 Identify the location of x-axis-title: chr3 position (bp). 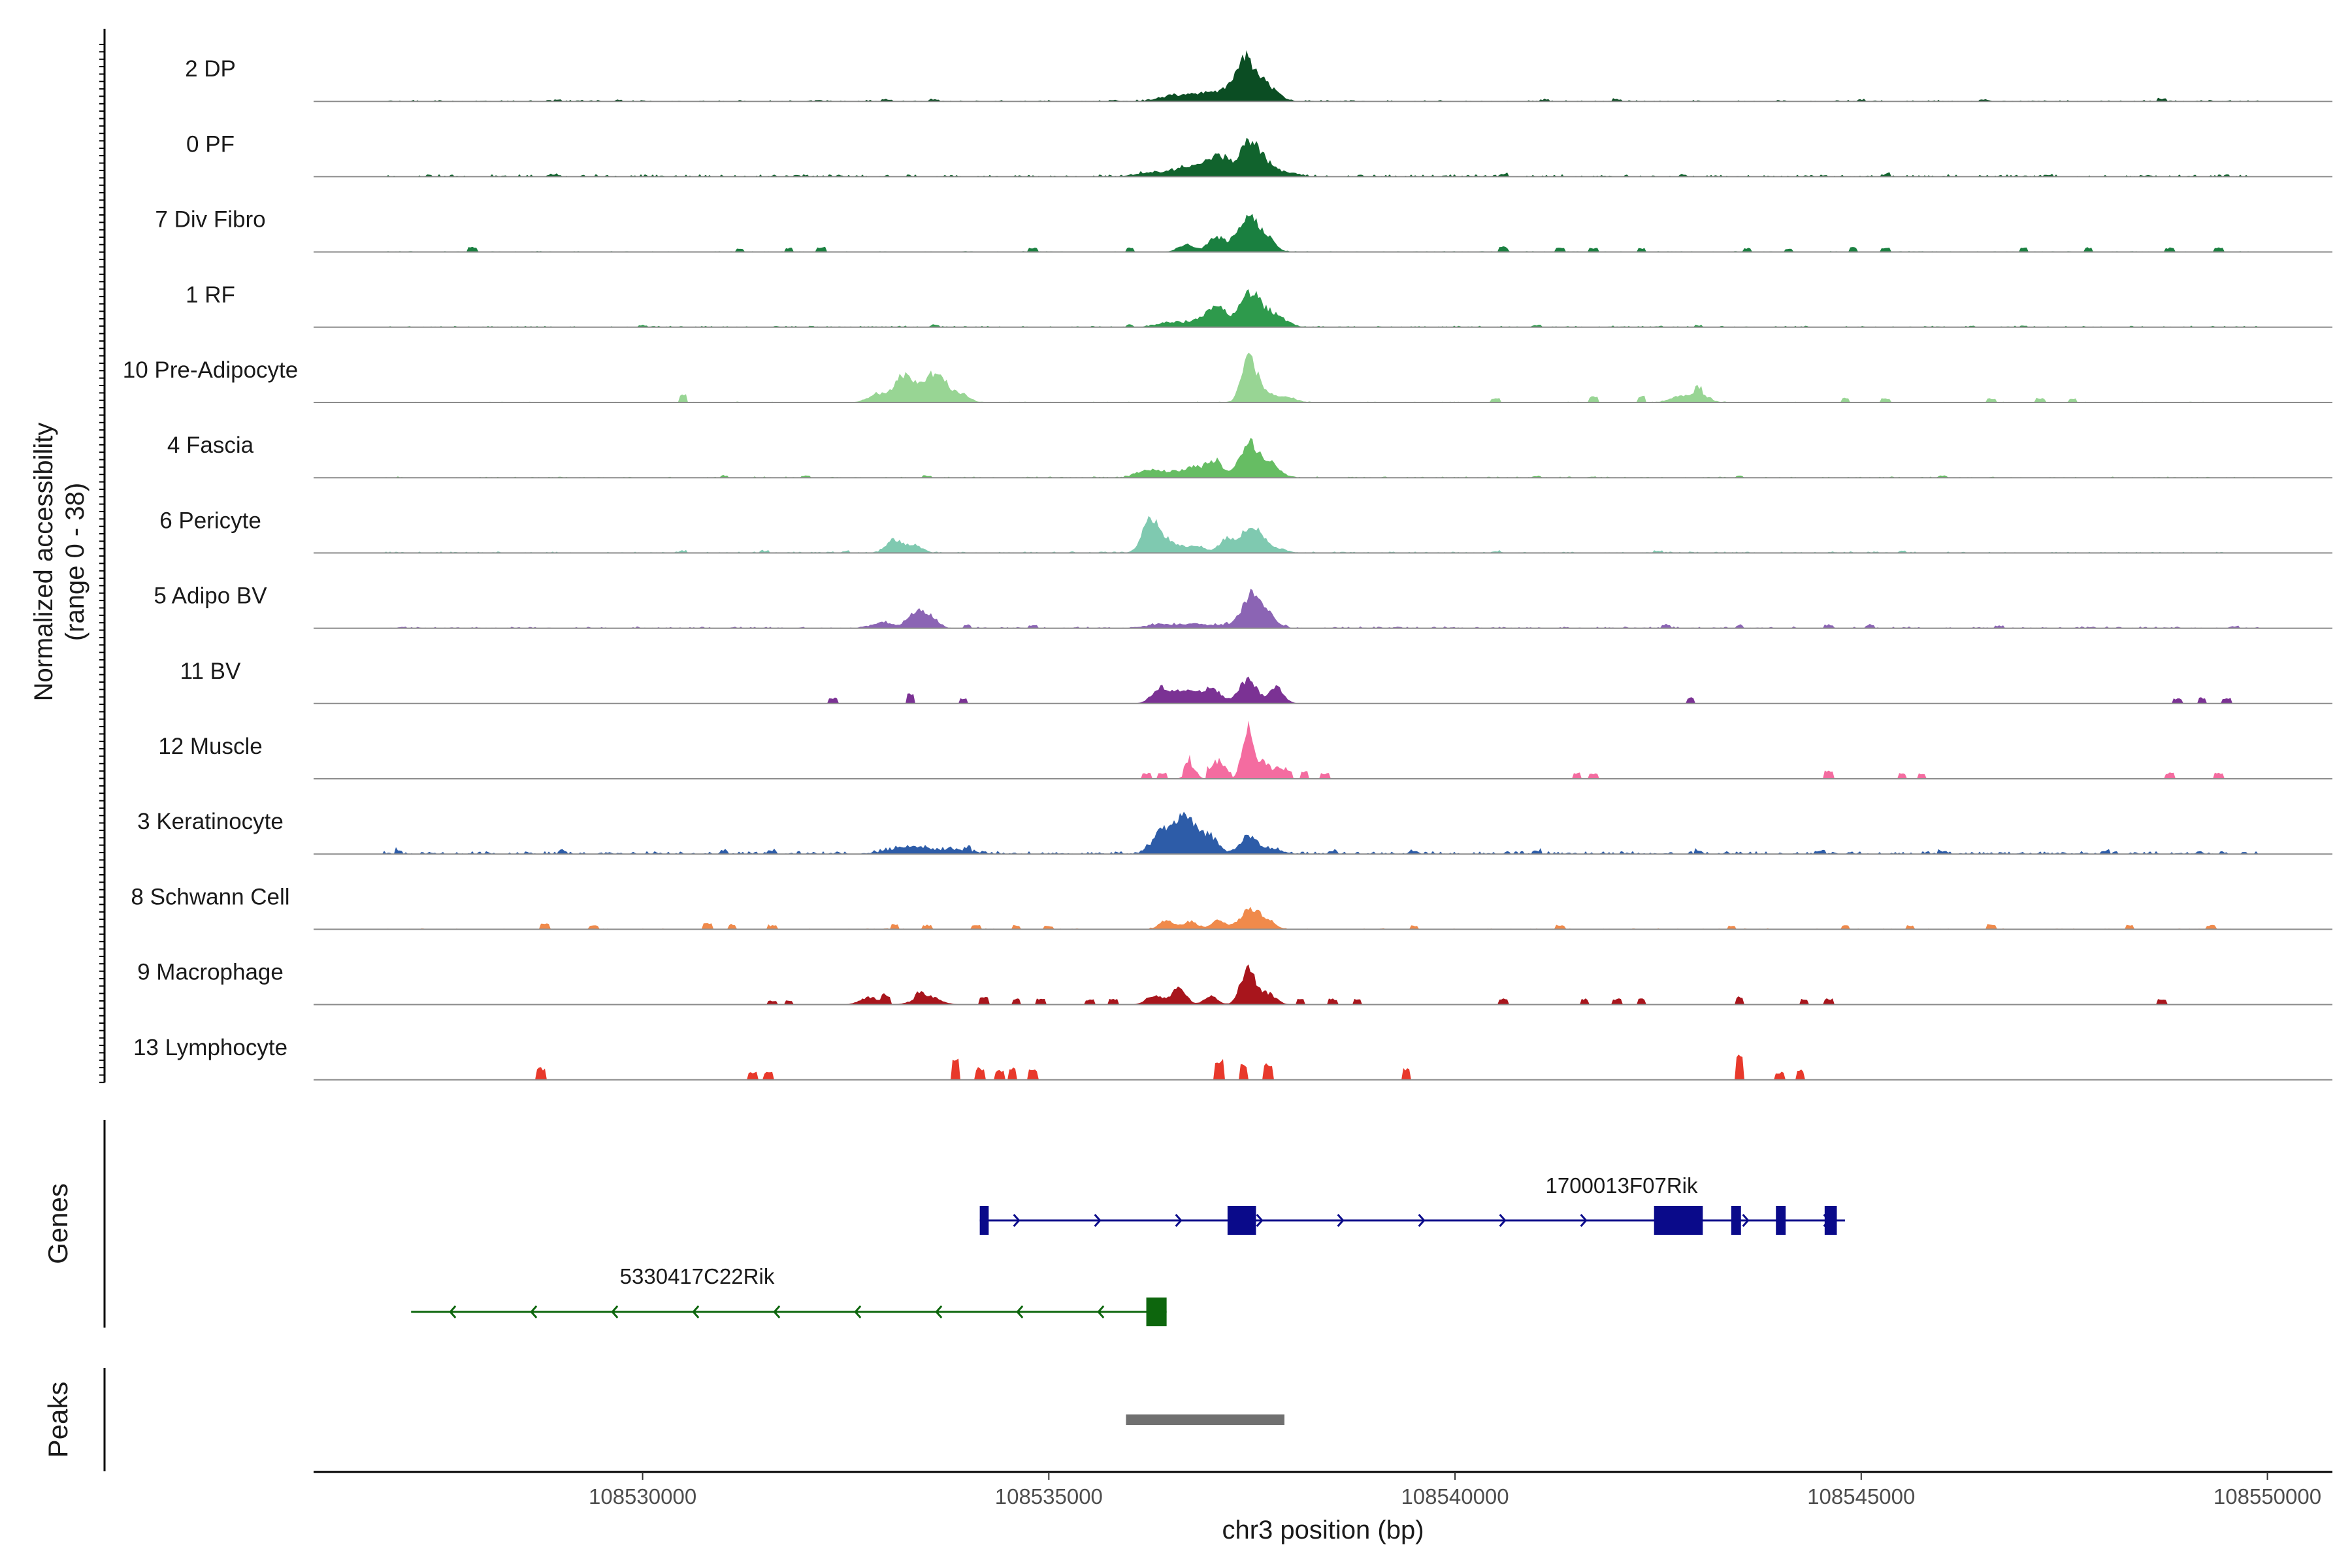
(1323, 1530).